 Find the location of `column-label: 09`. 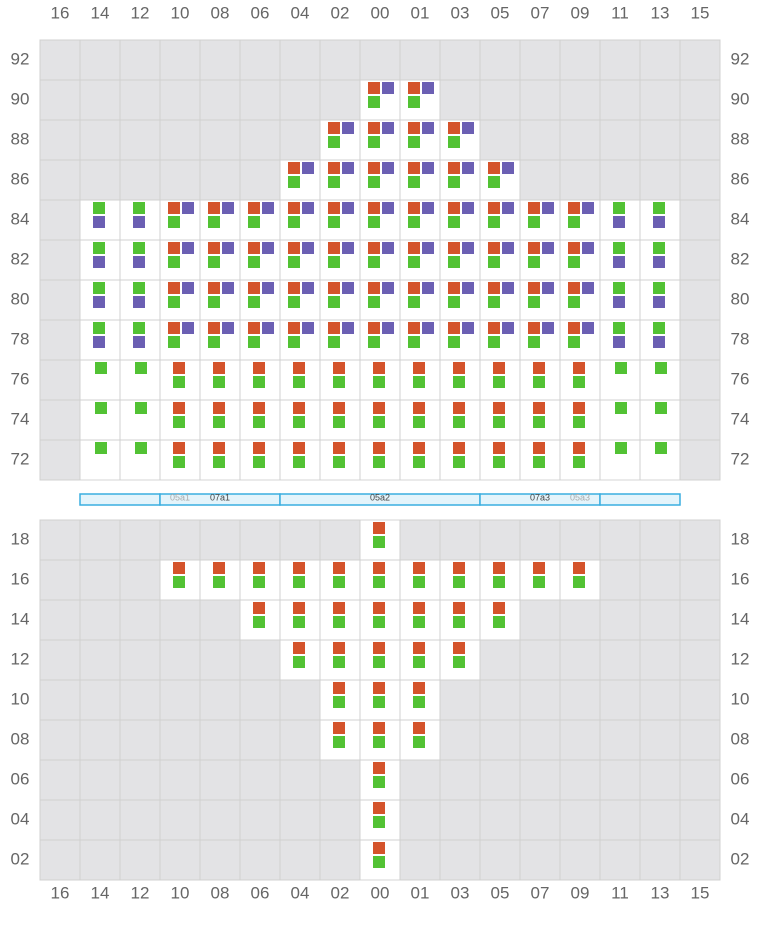

column-label: 09 is located at coordinates (580, 892).